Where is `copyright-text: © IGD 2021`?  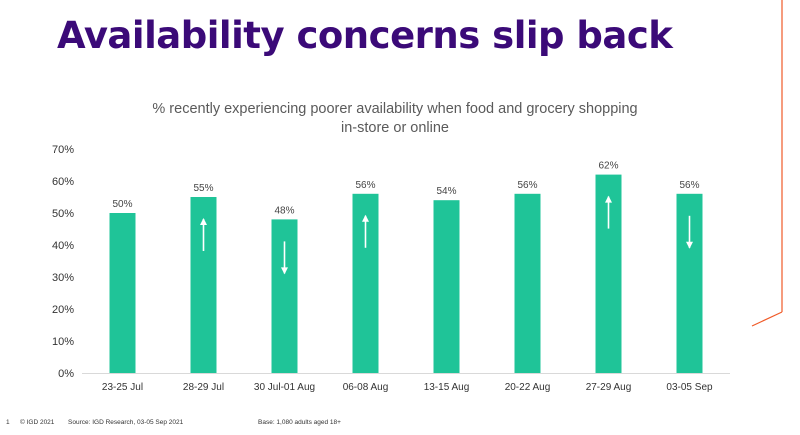
copyright-text: © IGD 2021 is located at coordinates (37, 422).